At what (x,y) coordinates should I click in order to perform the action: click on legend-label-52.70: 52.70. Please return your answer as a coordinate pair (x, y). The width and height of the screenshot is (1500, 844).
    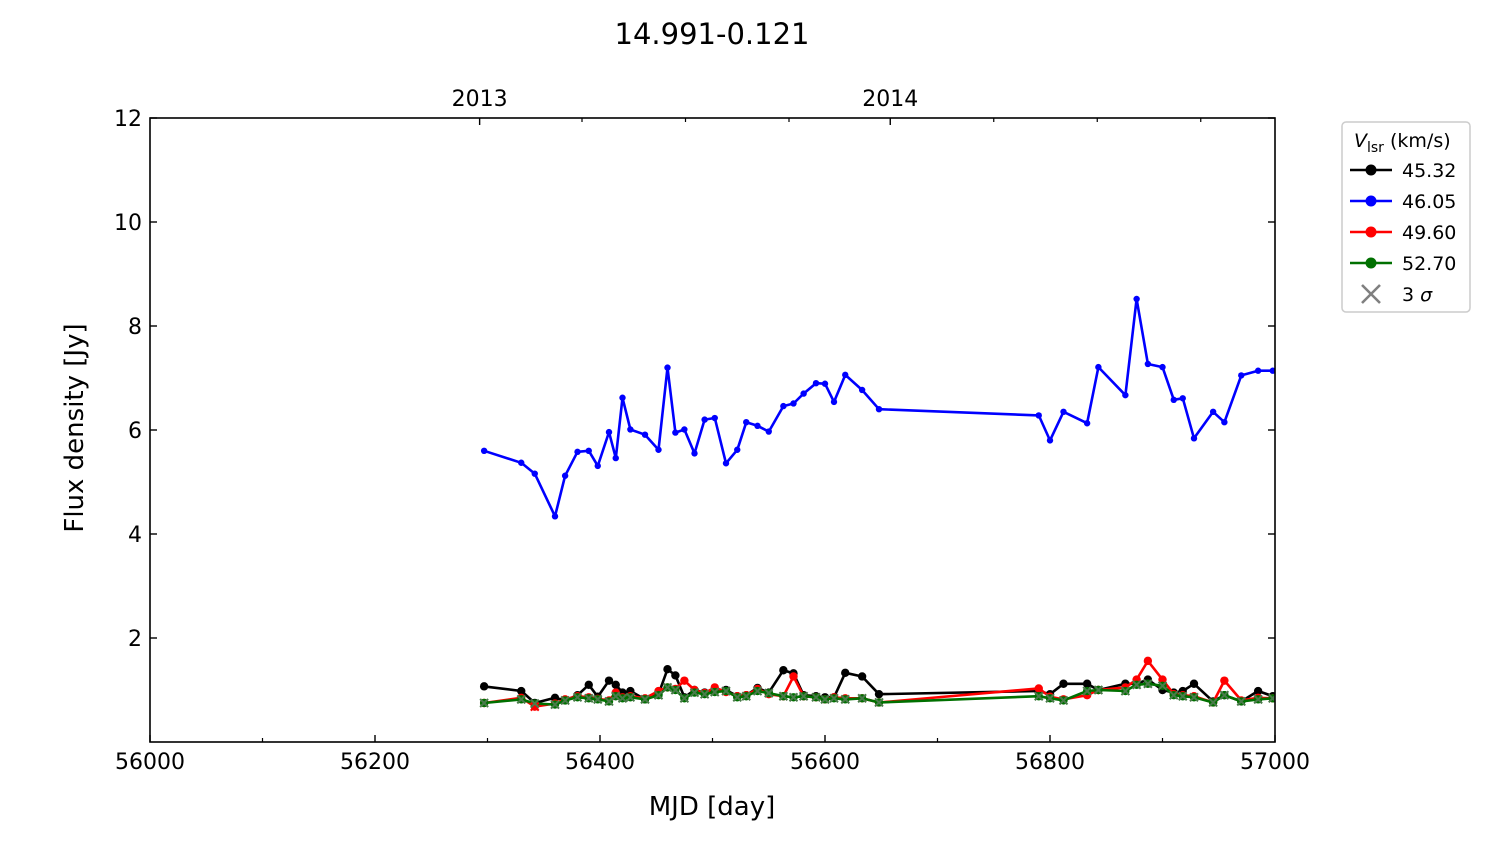
    Looking at the image, I should click on (1429, 264).